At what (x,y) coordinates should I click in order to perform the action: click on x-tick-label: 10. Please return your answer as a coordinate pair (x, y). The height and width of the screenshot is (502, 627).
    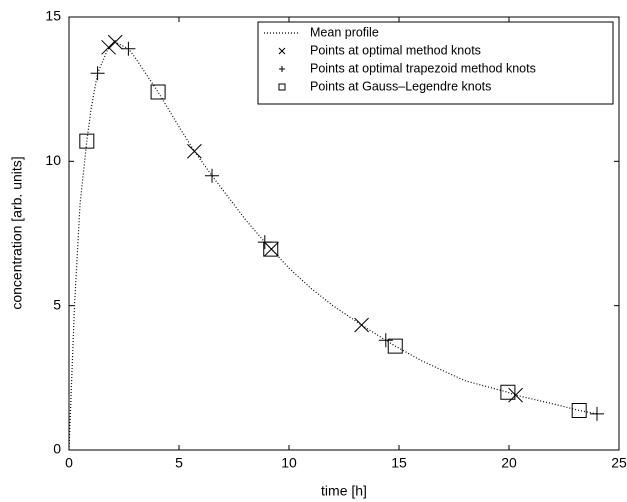
    Looking at the image, I should click on (289, 463).